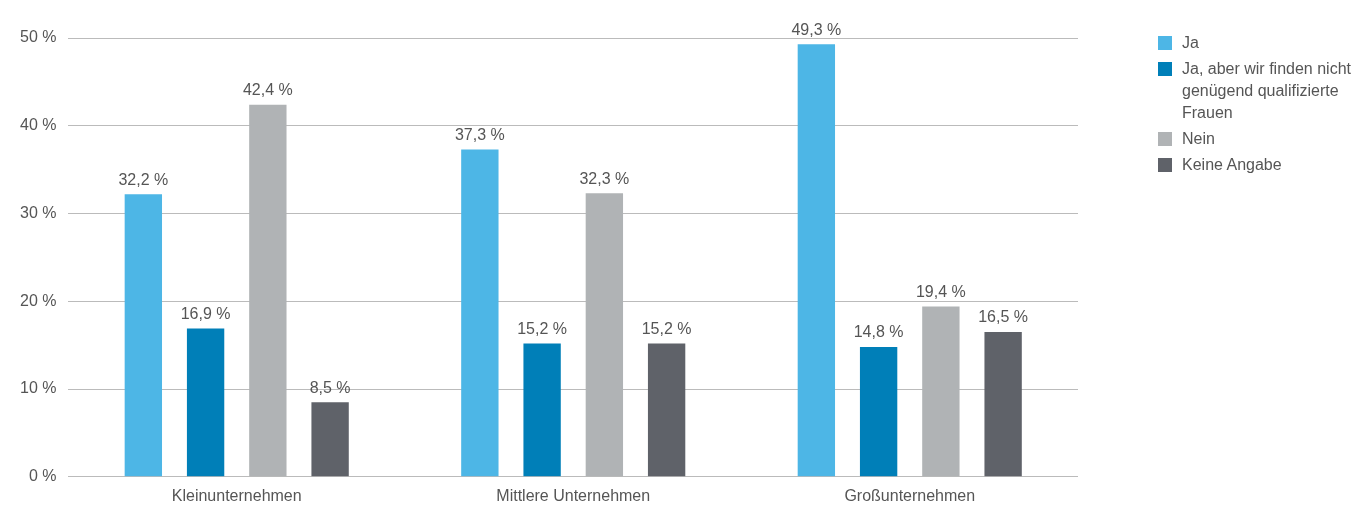 This screenshot has height=524, width=1371. What do you see at coordinates (604, 178) in the screenshot?
I see `data-label: 32,3 %` at bounding box center [604, 178].